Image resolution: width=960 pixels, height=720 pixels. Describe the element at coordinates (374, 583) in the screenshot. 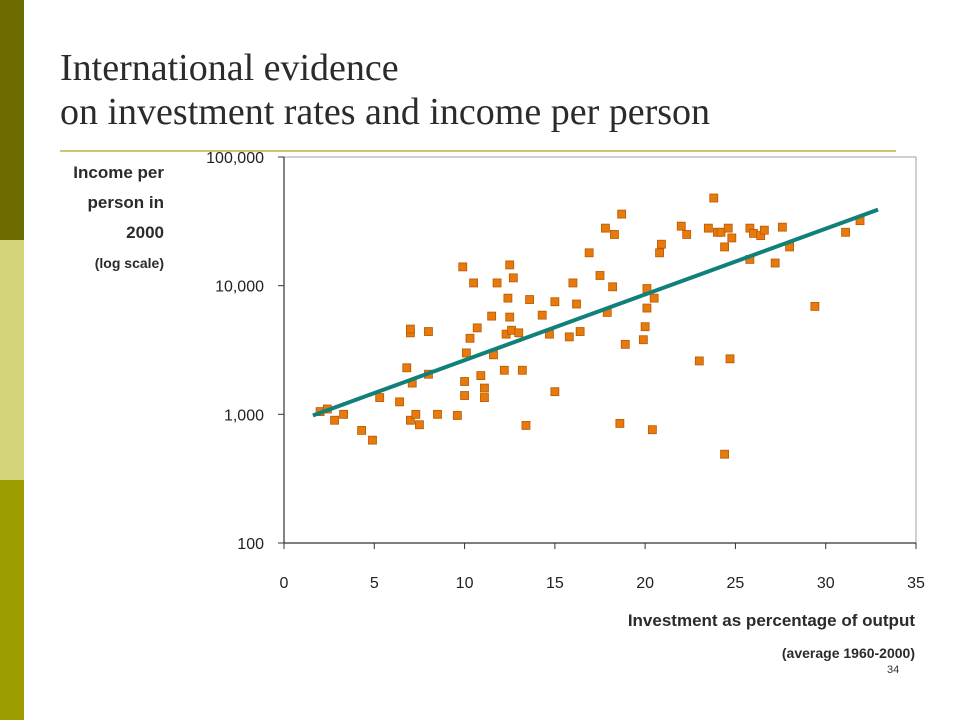

I see `x-tick-label: 5` at that location.